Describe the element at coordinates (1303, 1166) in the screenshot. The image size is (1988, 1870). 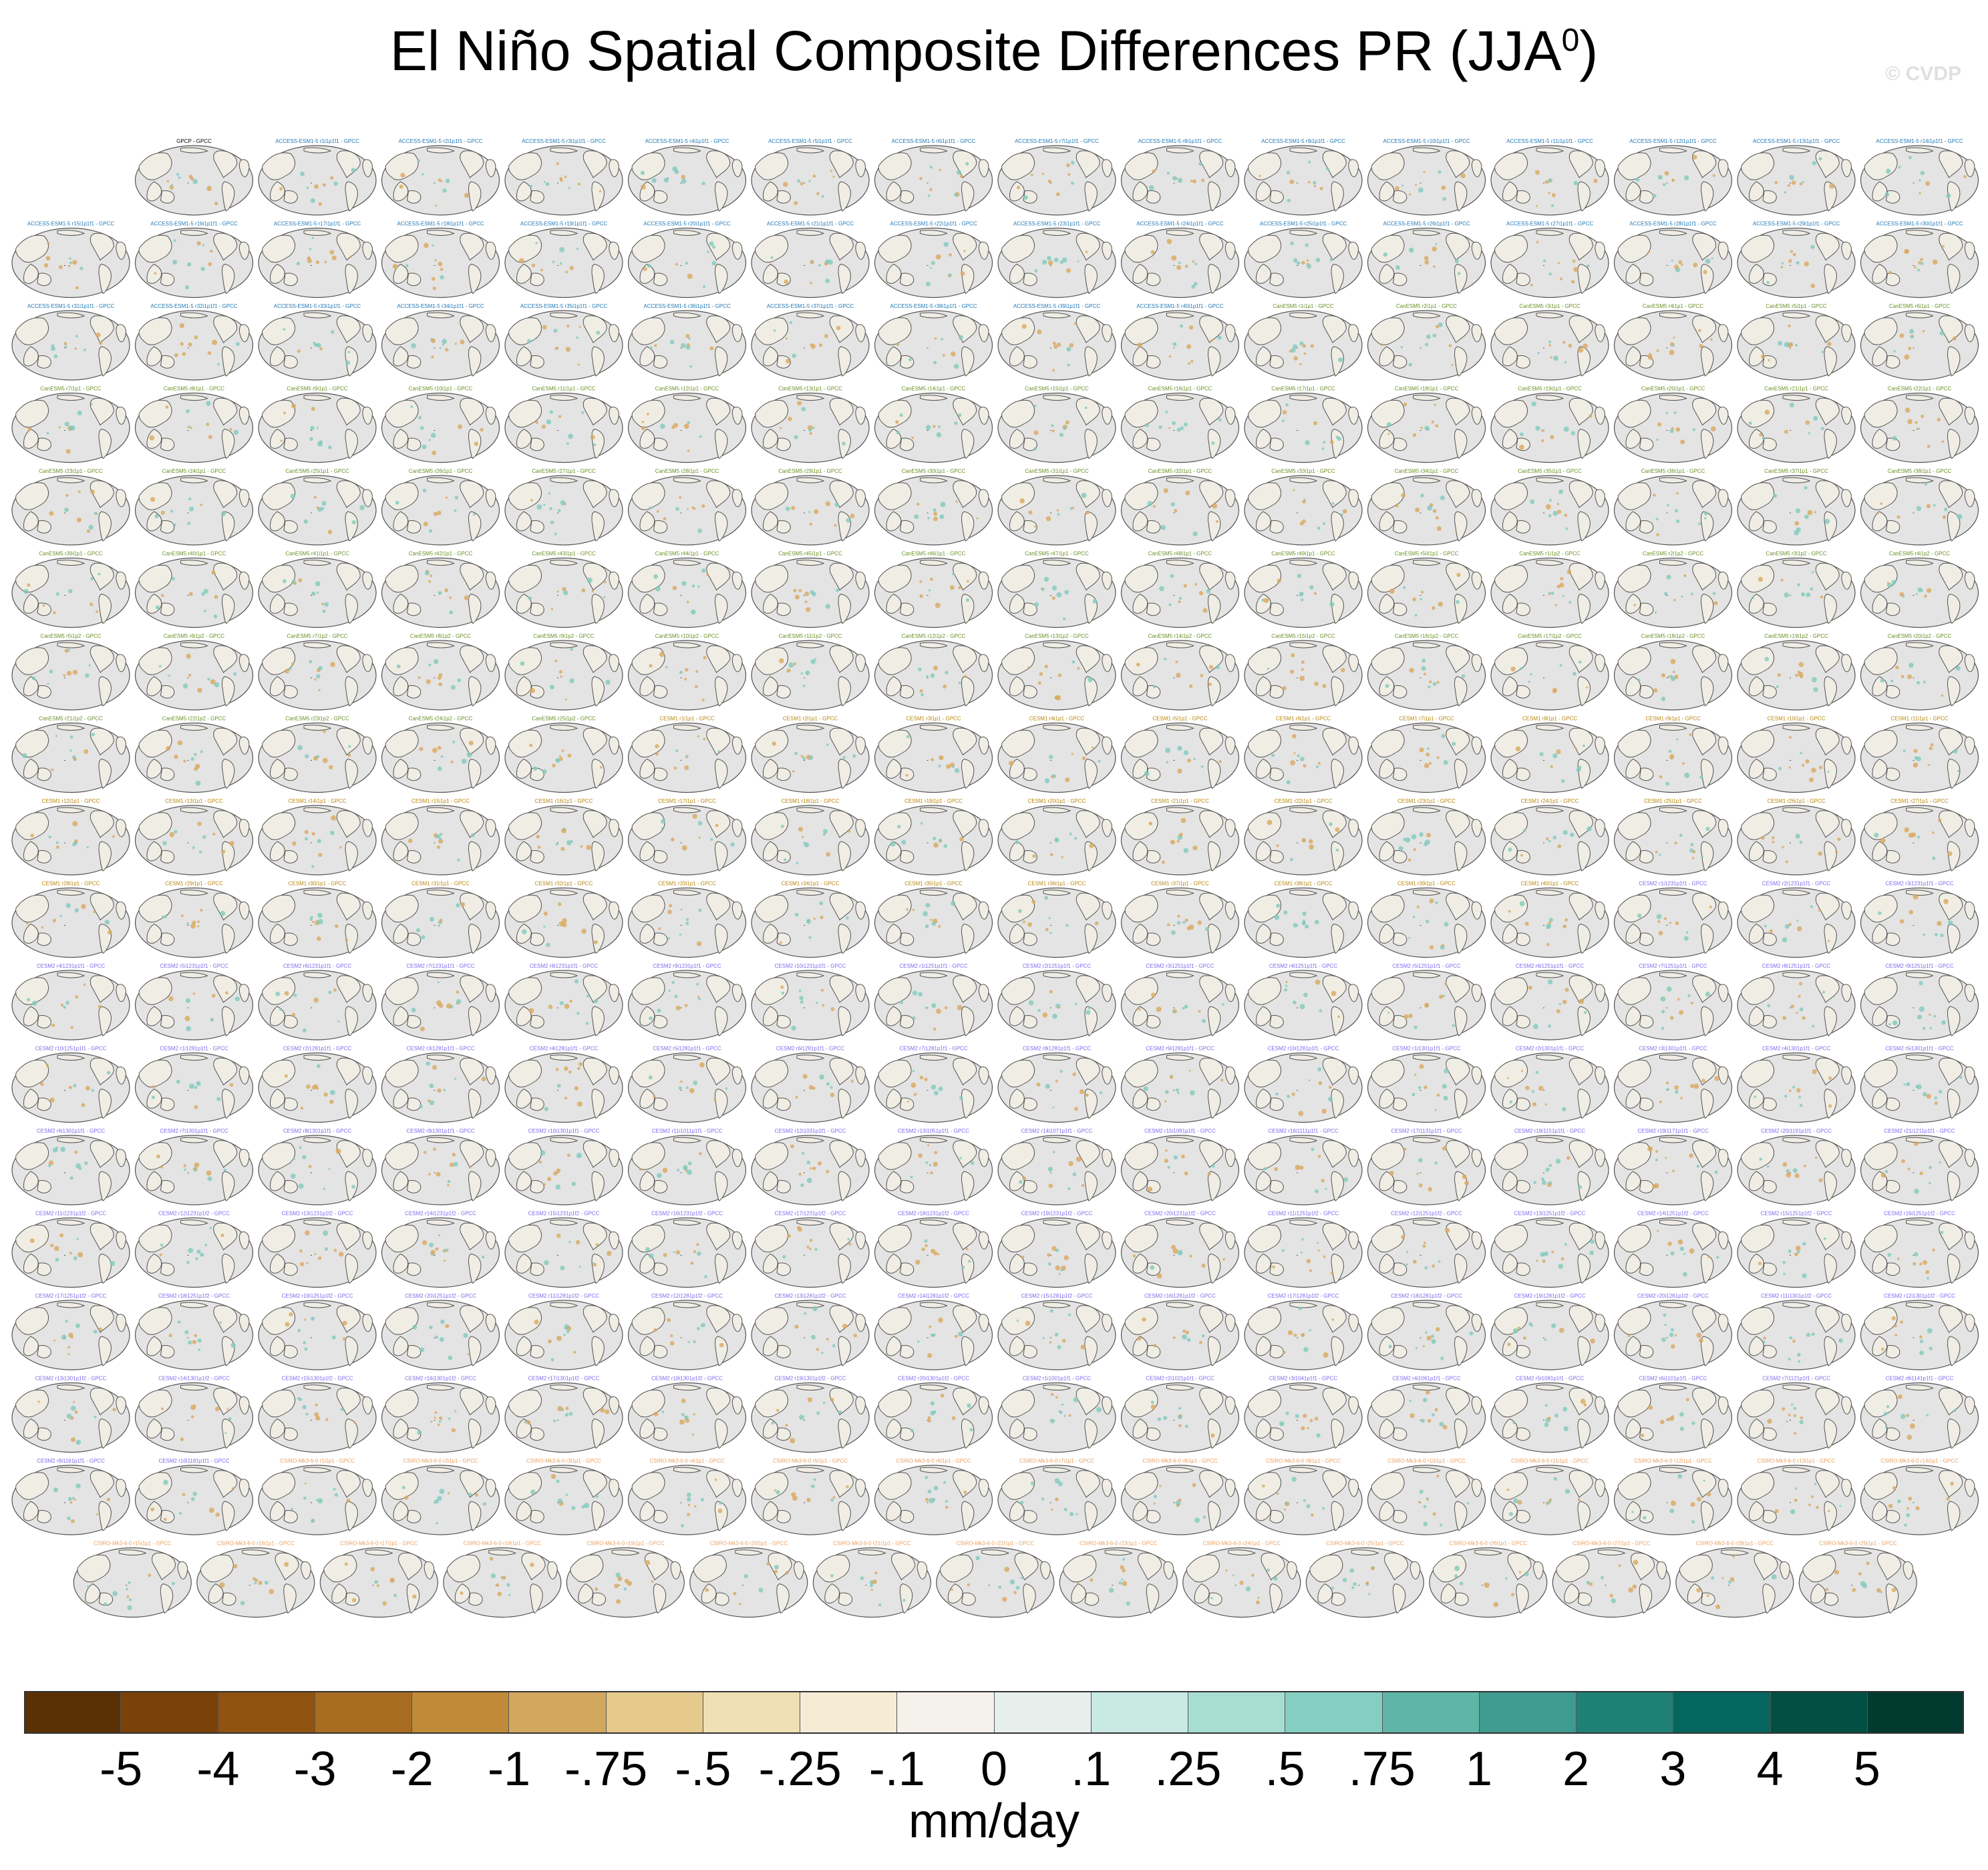
I see `map-panel: CESM2 r16i1111p1f1 - GPCC` at that location.